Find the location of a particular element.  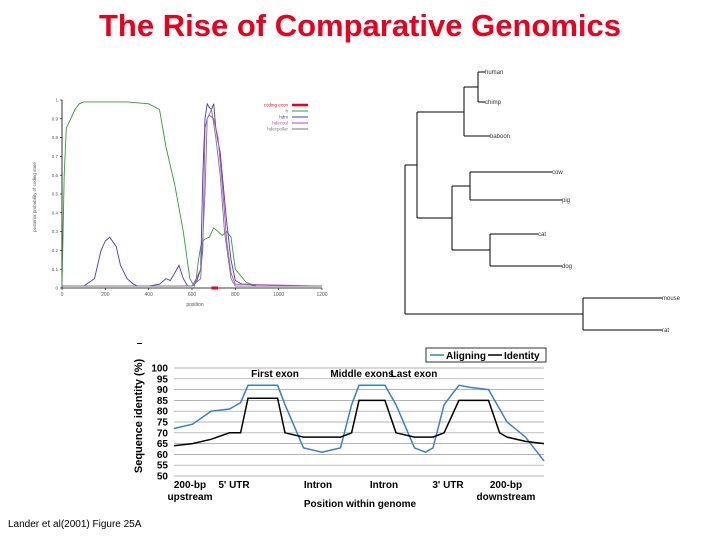

plot1-y-tick-label: 0.9 is located at coordinates (55, 118).